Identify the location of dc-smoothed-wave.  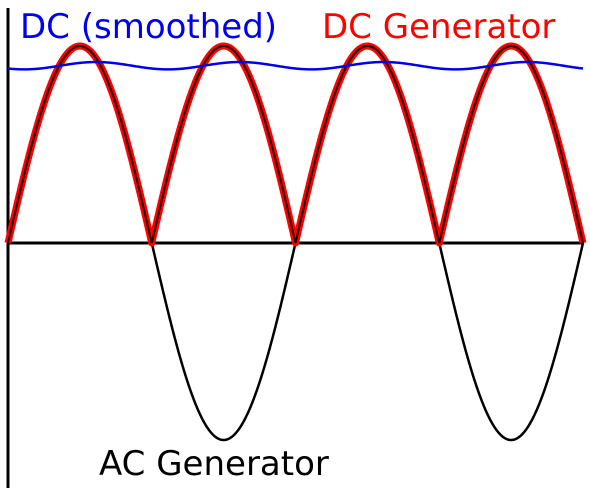
(295, 65).